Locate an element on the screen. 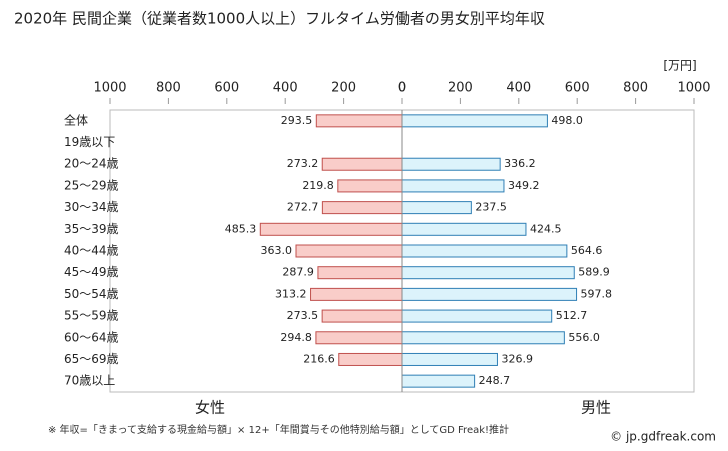 The width and height of the screenshot is (728, 451). data-label: 313.2 is located at coordinates (291, 293).